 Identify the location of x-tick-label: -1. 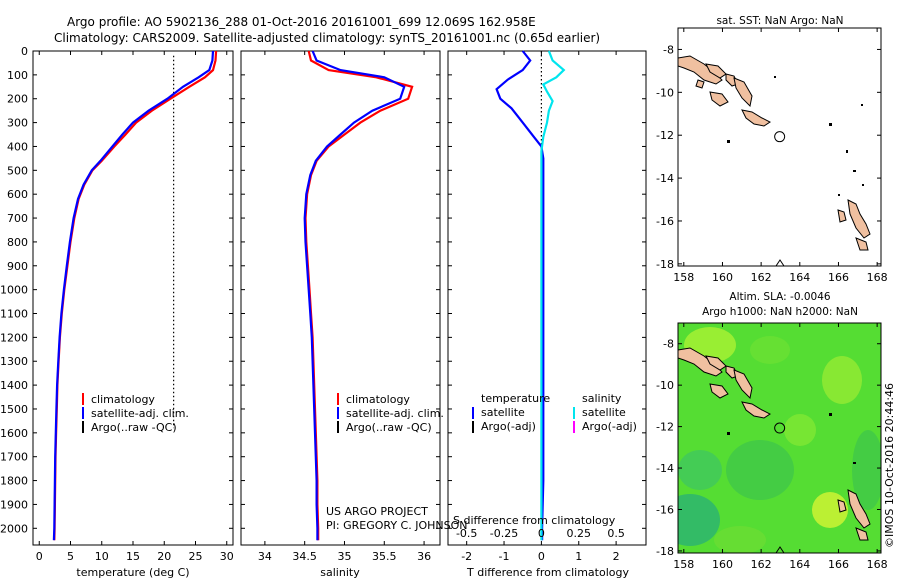
(504, 556).